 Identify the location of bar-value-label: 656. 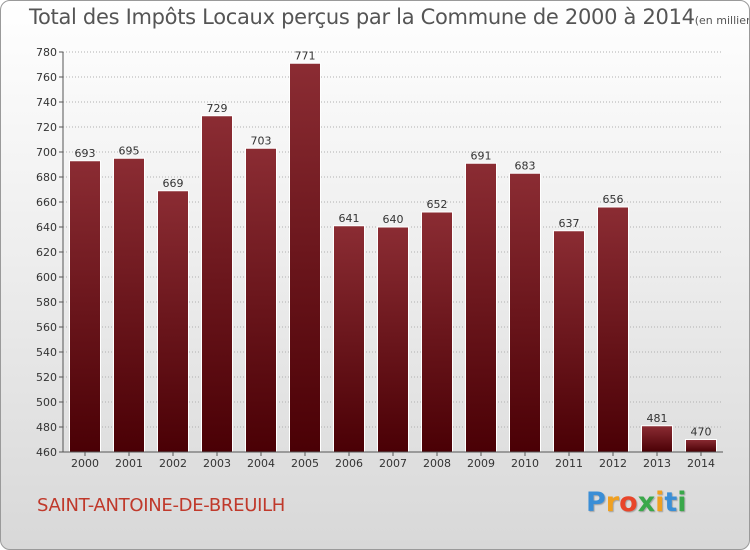
(613, 199).